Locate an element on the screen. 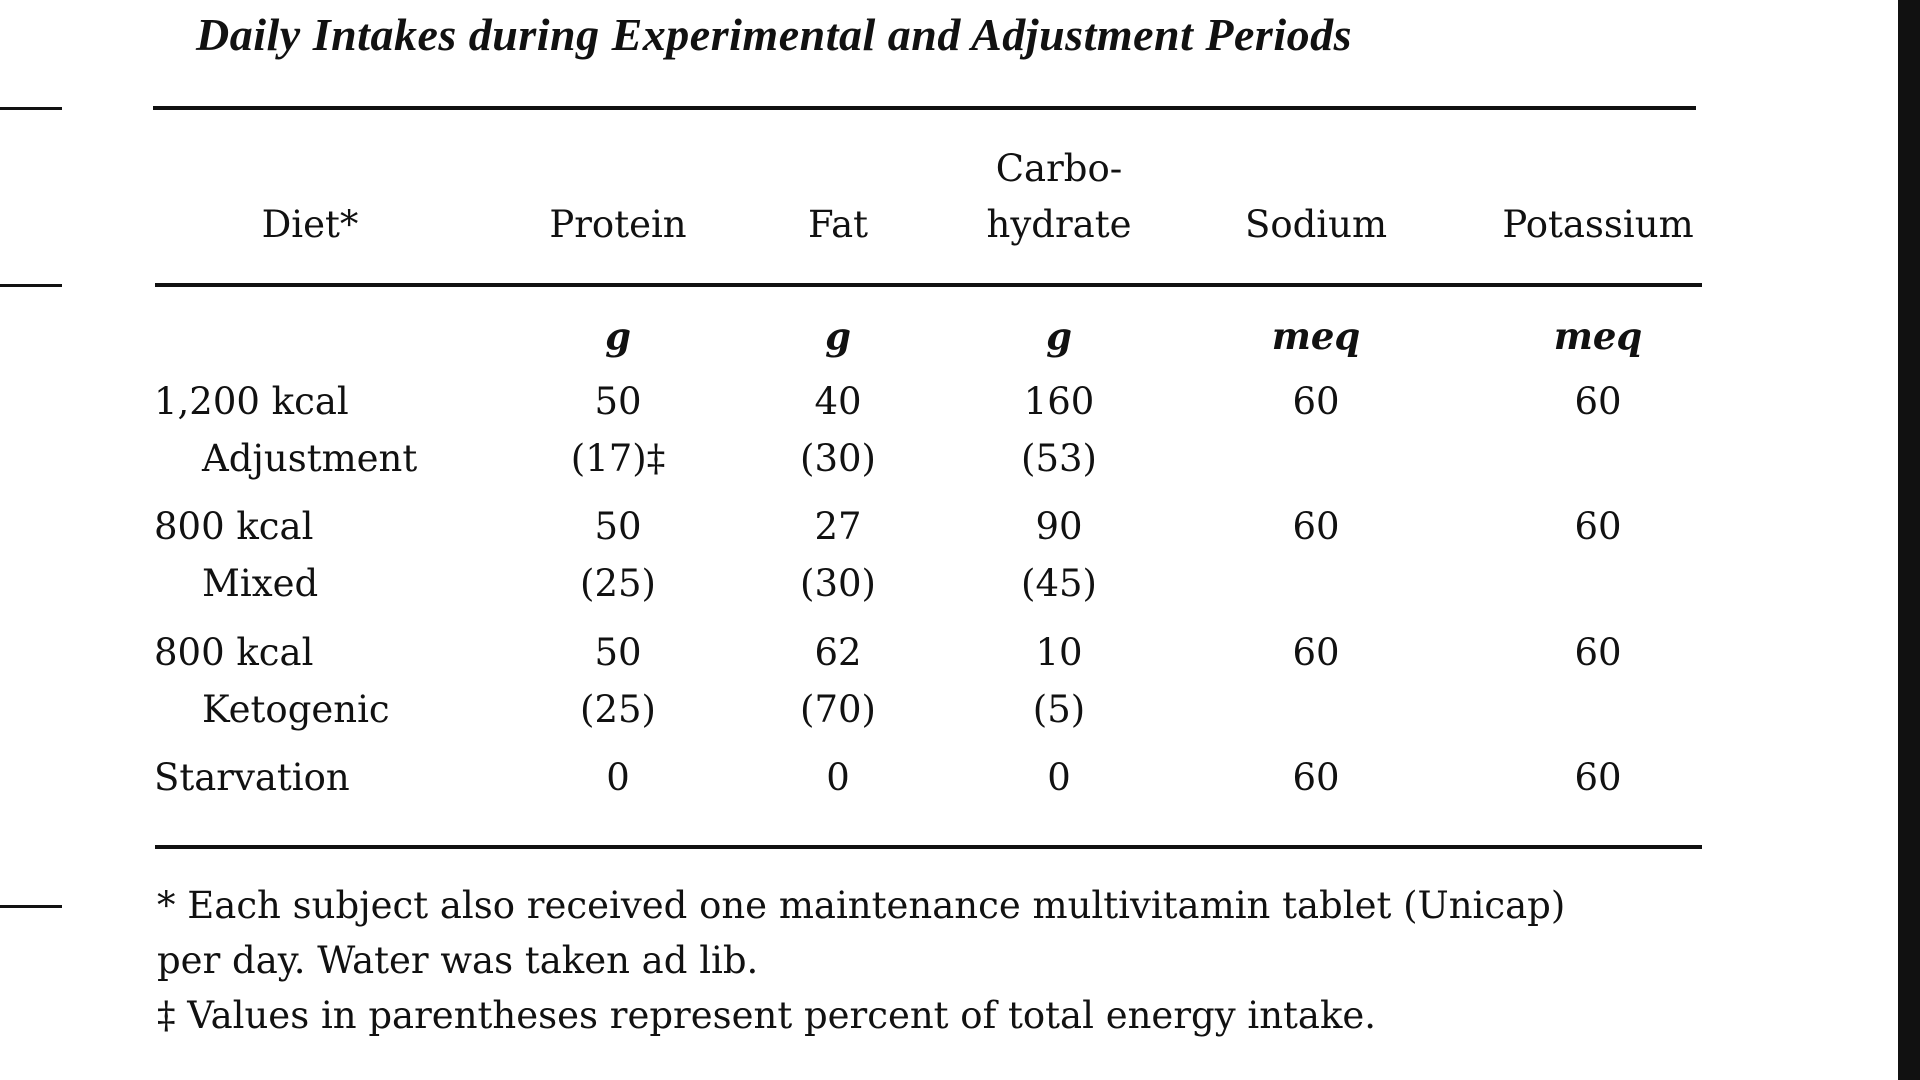  top-rule is located at coordinates (924, 108).